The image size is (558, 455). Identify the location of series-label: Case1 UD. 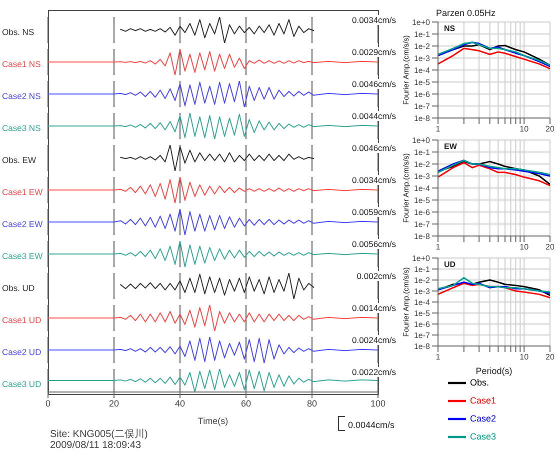
(22, 320).